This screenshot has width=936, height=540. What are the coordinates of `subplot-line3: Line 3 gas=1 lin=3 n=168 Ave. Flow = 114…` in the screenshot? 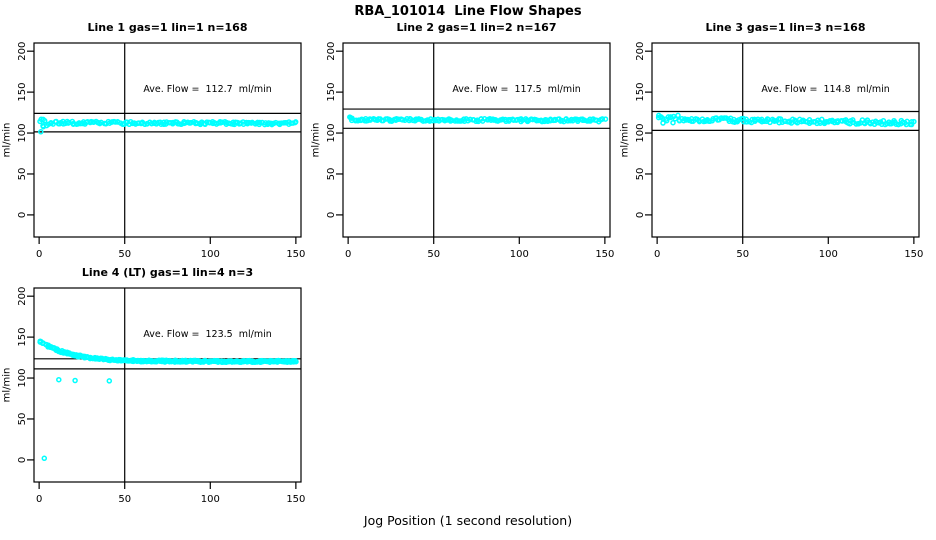 It's located at (769, 129).